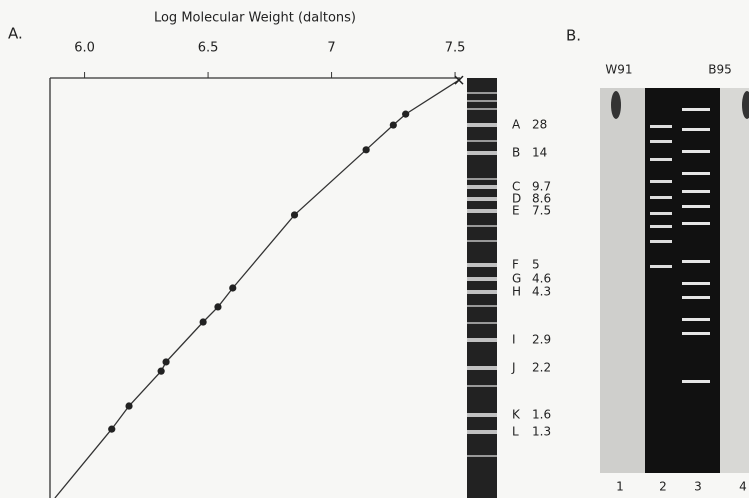 The width and height of the screenshot is (749, 498). Describe the element at coordinates (482, 288) in the screenshot. I see `gel-strip` at that location.